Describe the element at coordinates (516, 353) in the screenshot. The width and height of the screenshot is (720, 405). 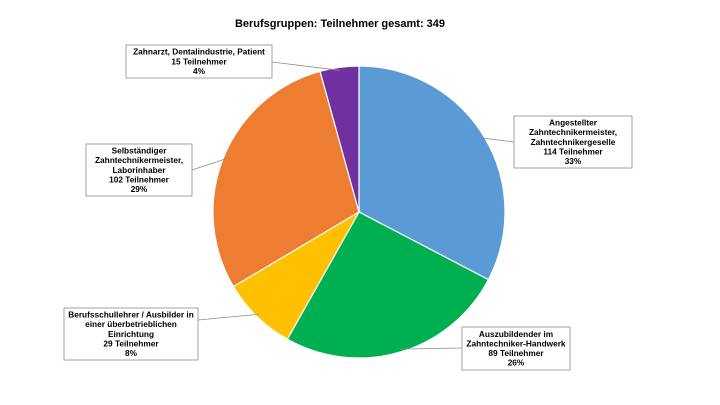
I see `slice-label-line: 89 Teilnehmer` at that location.